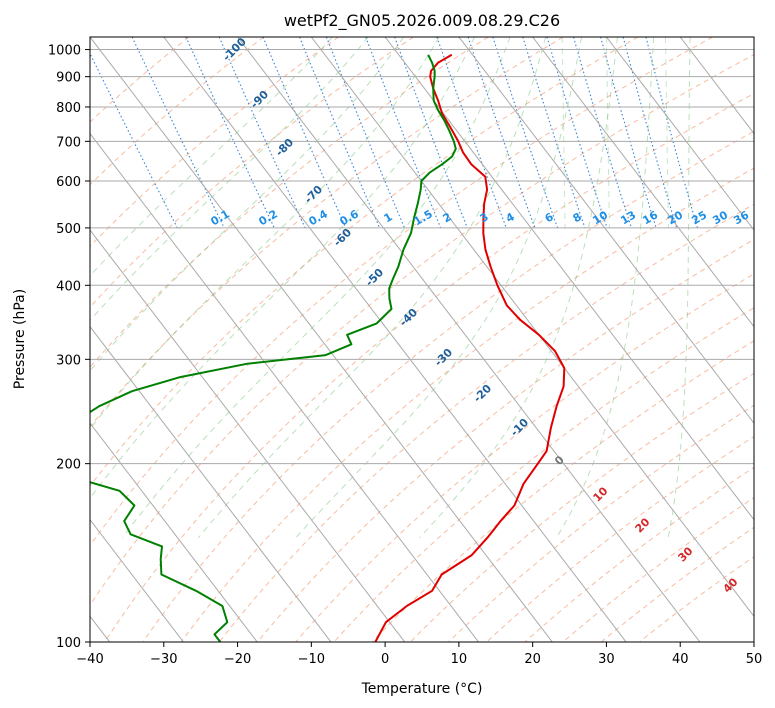 The image size is (775, 708). I want to click on dry-adiabat-label: -20, so click(482, 393).